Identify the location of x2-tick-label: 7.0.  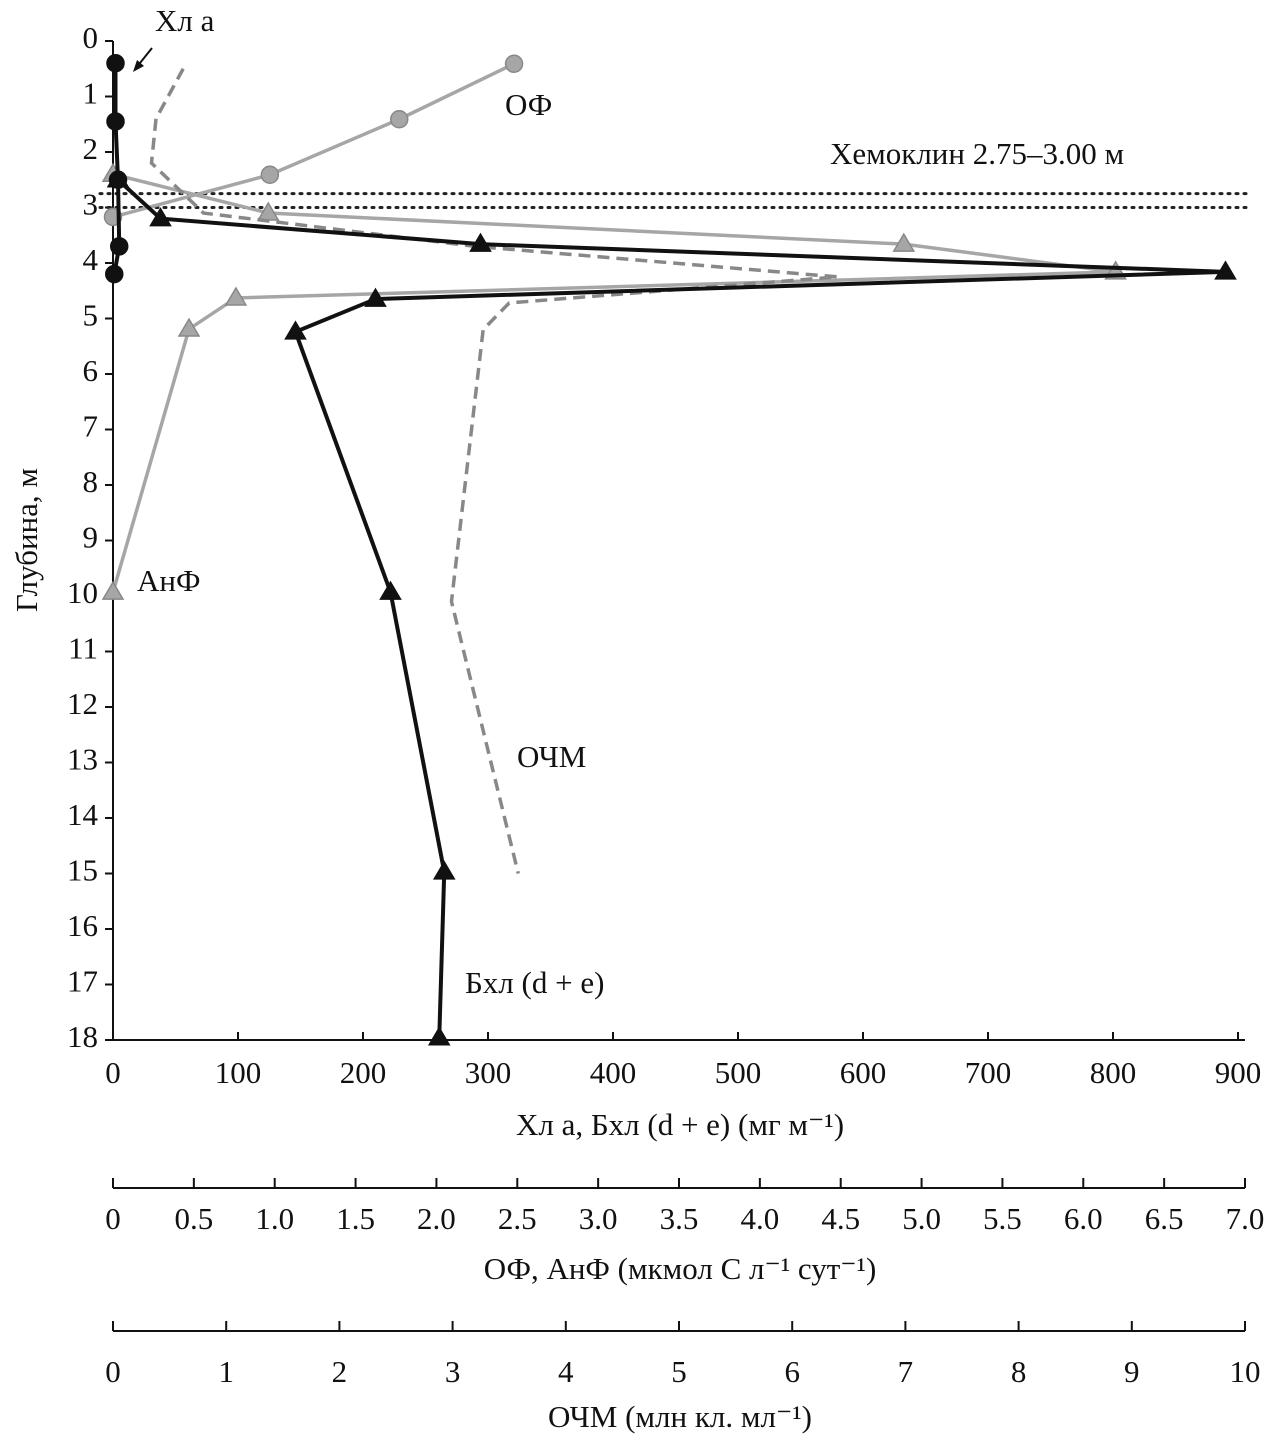
(1245, 1218).